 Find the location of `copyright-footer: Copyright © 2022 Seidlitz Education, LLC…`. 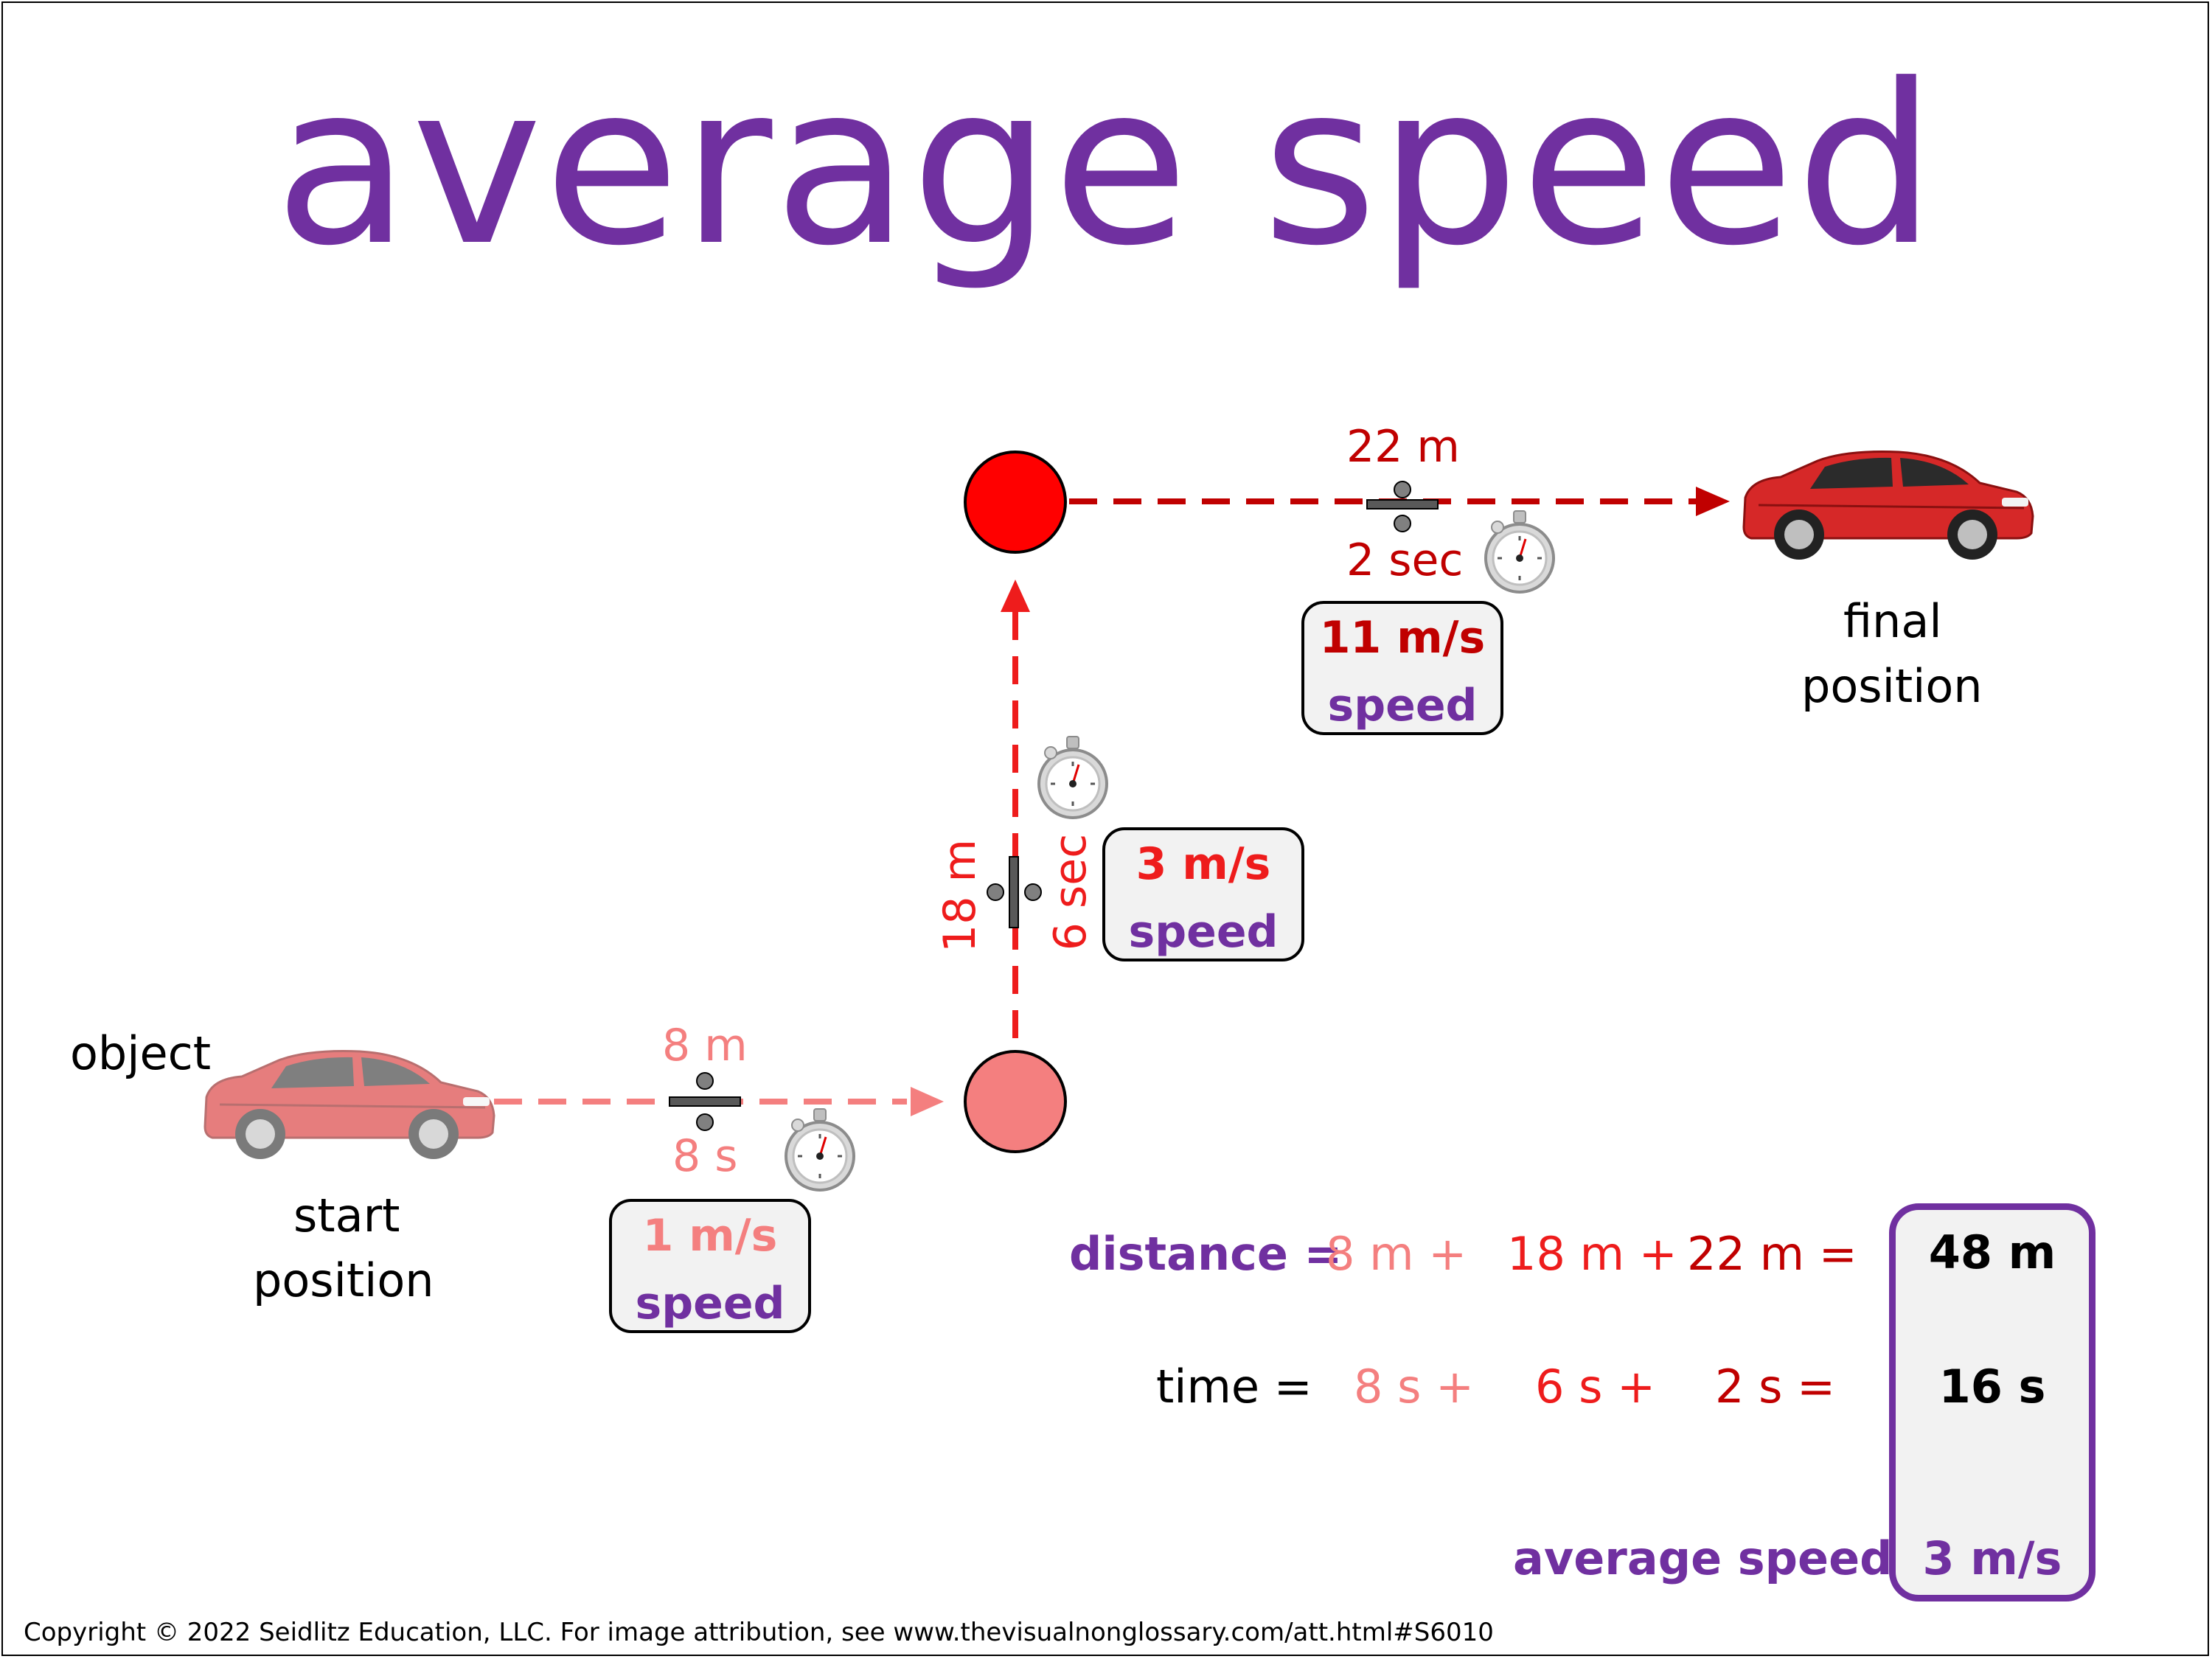

copyright-footer: Copyright © 2022 Seidlitz Education, LLC… is located at coordinates (759, 1632).